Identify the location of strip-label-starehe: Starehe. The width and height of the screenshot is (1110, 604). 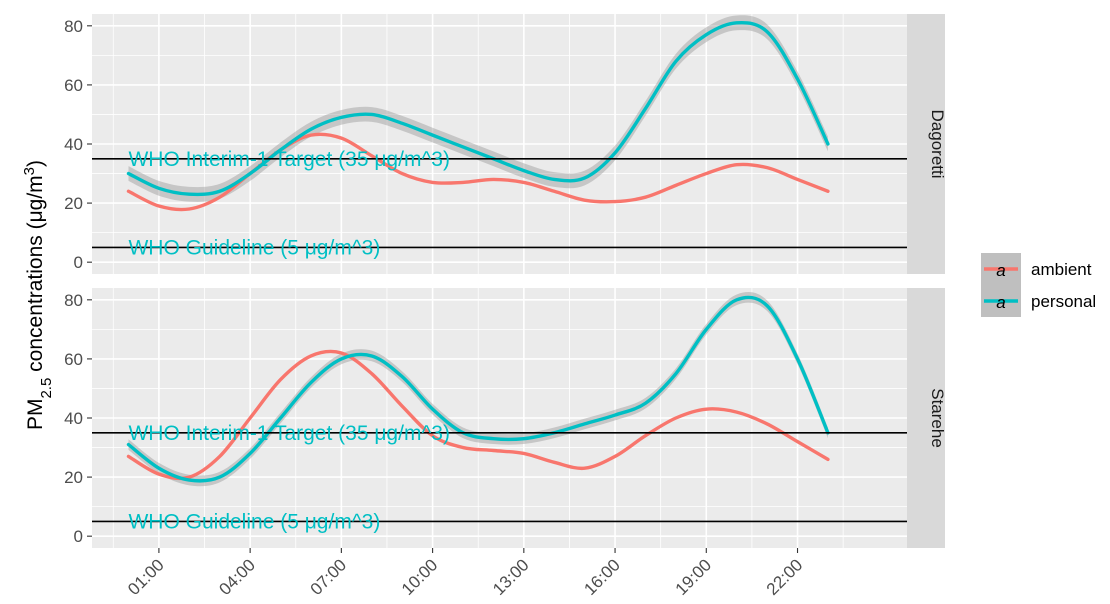
(937, 418).